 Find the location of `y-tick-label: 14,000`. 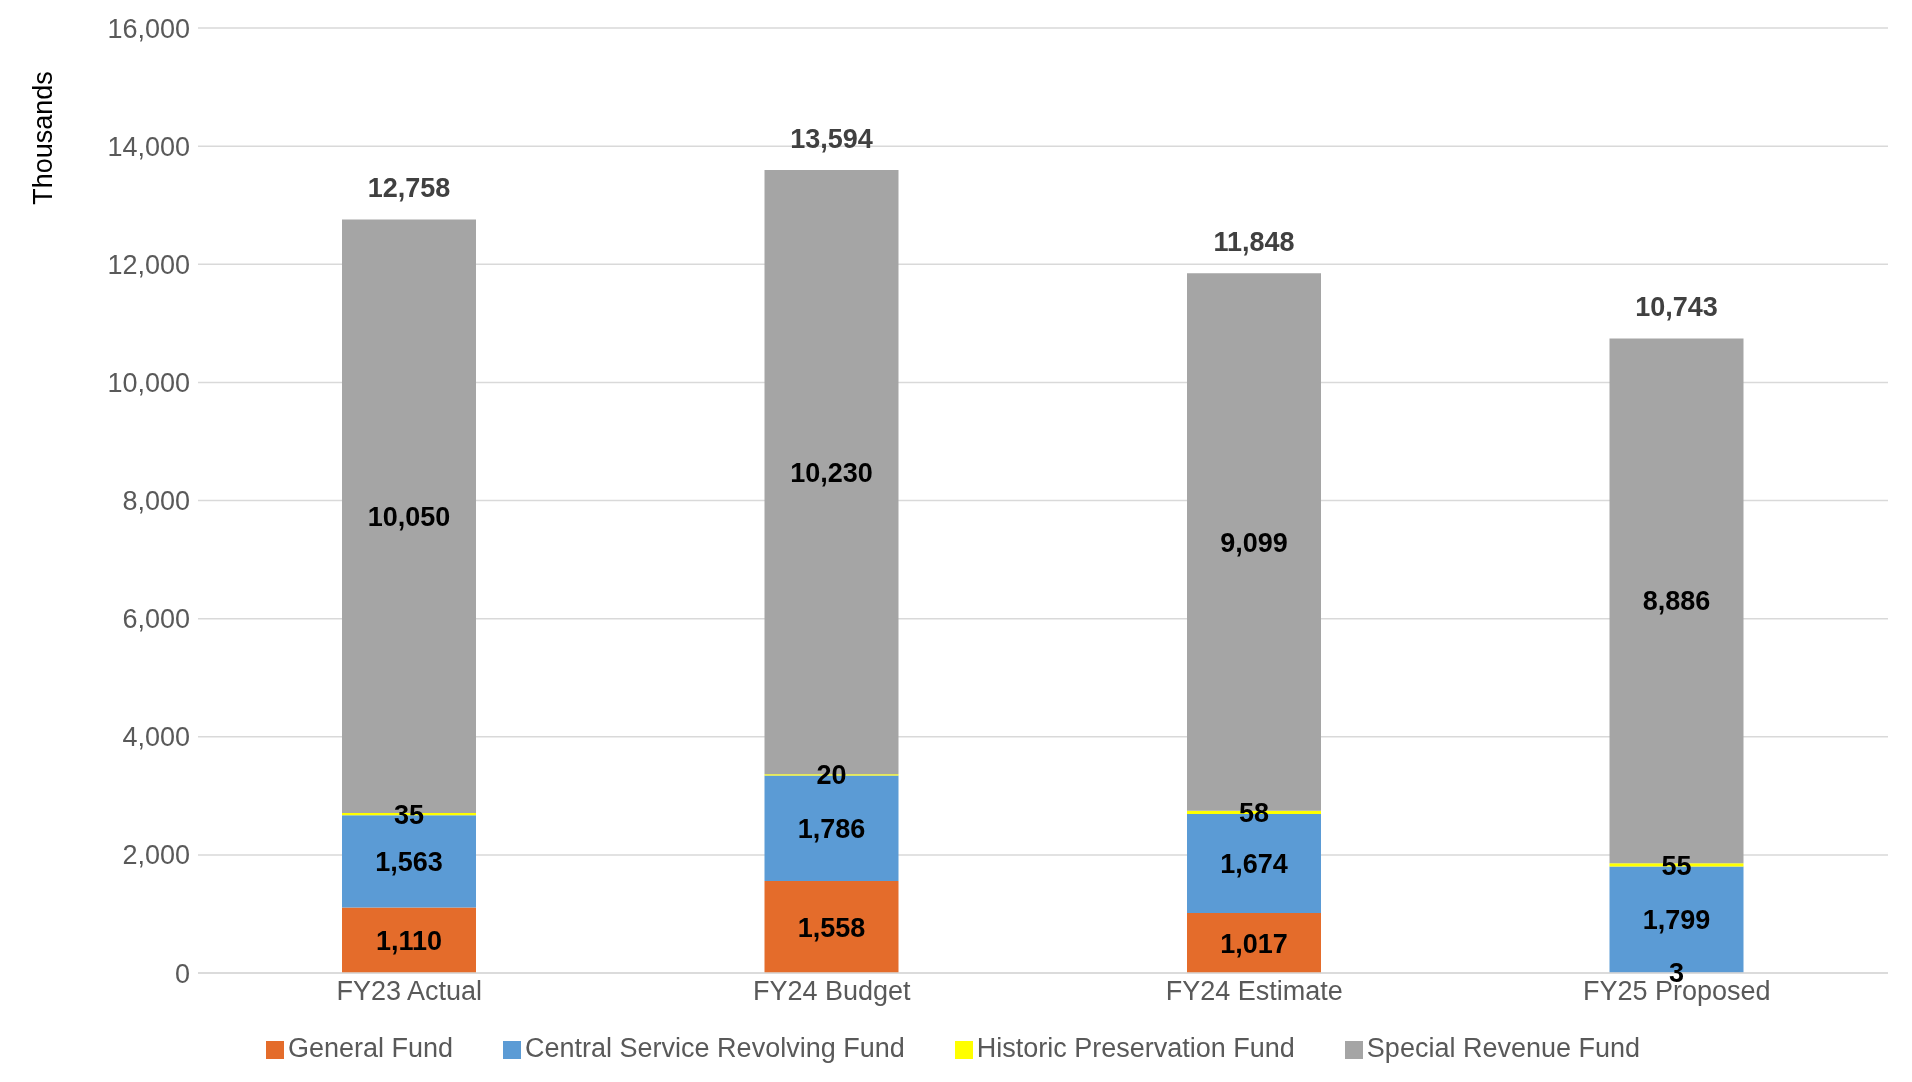

y-tick-label: 14,000 is located at coordinates (148, 146).